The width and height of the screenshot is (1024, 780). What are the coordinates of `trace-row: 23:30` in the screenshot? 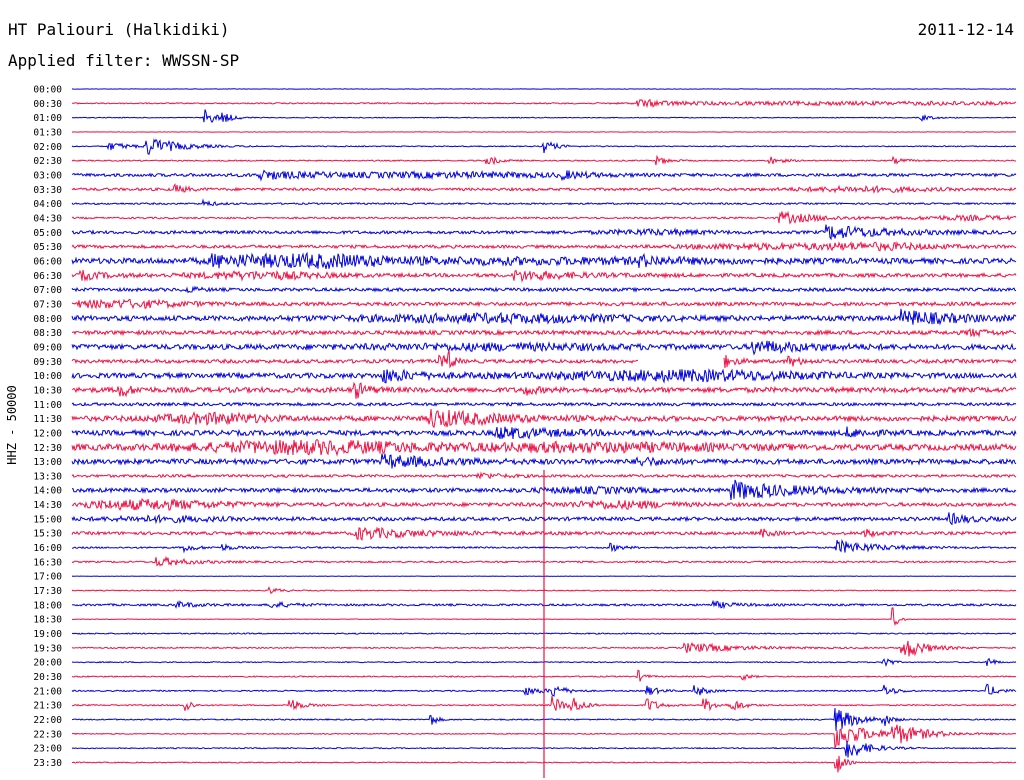 It's located at (525, 764).